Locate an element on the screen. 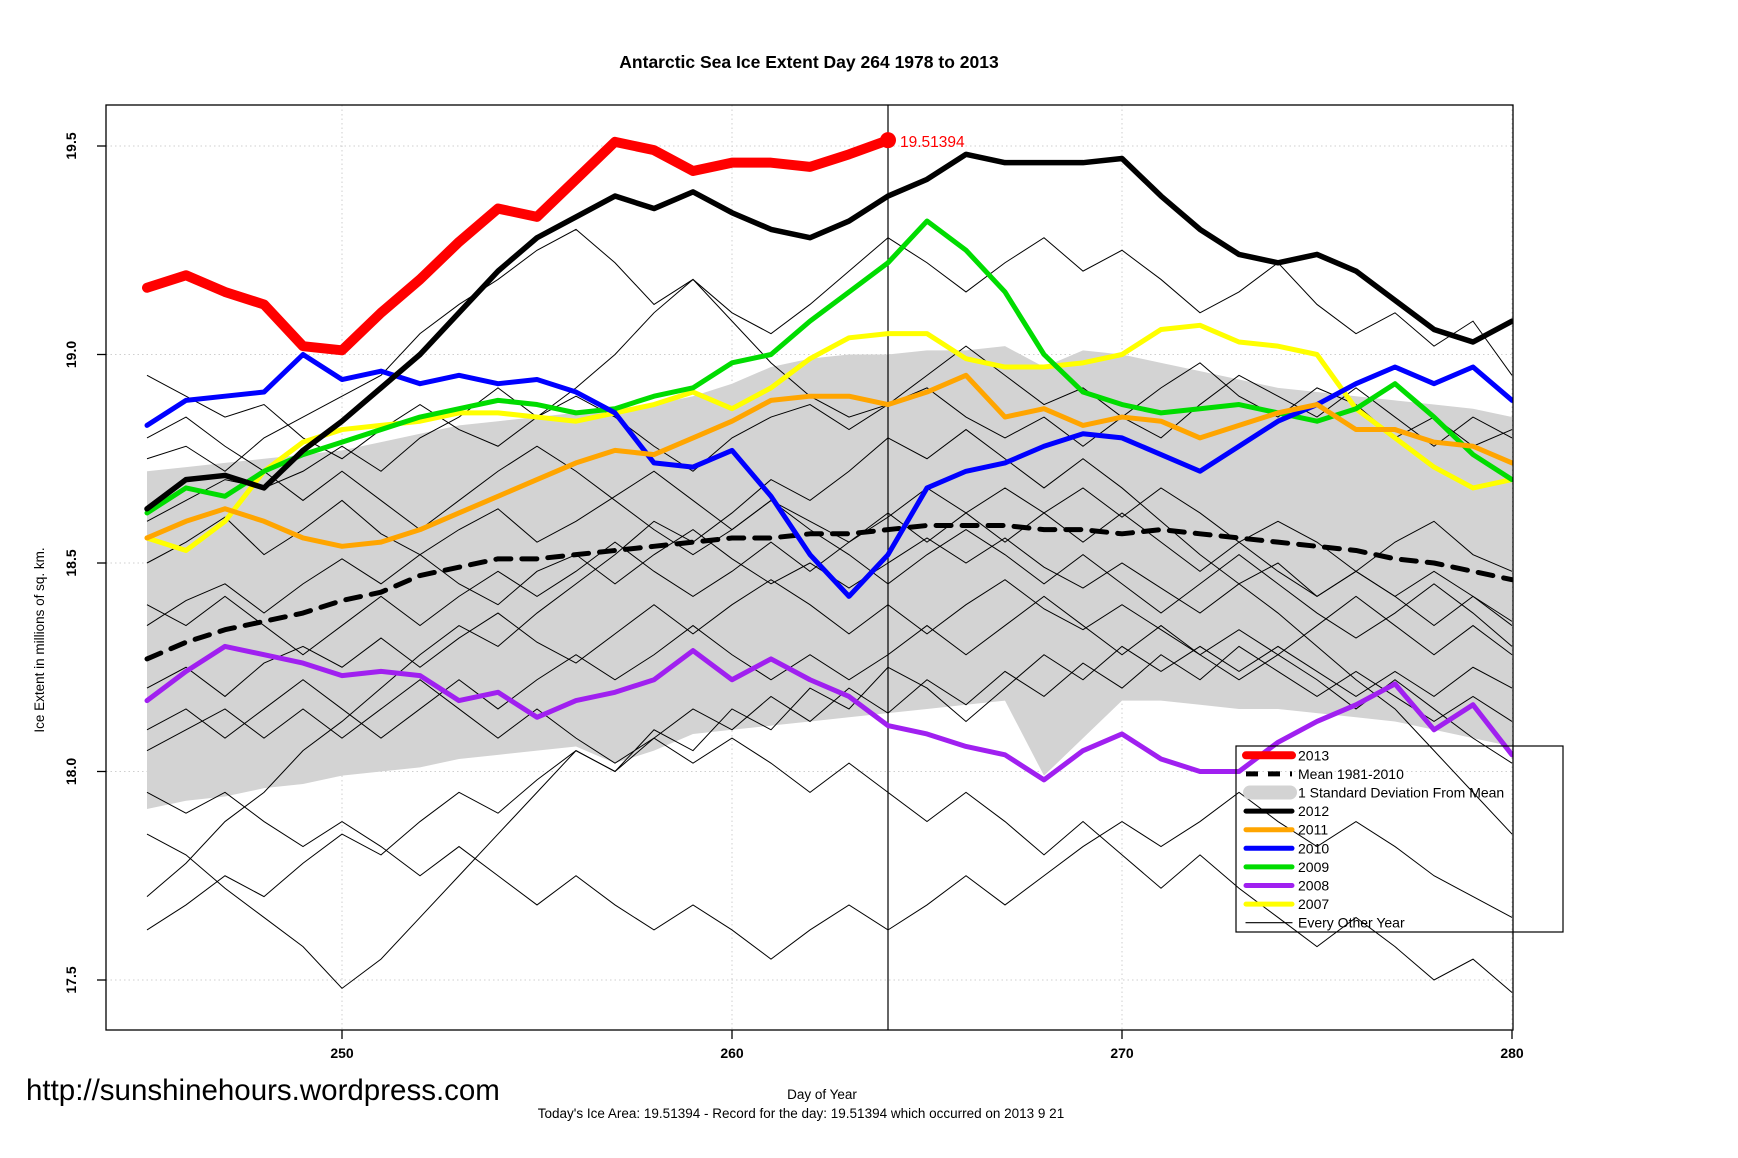 Image resolution: width=1738 pixels, height=1158 pixels. series-end-dot-2013 is located at coordinates (888, 140).